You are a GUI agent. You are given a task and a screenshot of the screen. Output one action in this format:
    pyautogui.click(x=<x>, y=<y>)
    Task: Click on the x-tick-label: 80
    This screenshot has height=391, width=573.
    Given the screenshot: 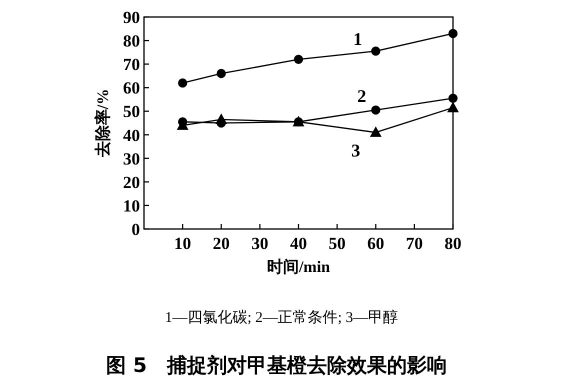 What is the action you would take?
    pyautogui.click(x=453, y=243)
    